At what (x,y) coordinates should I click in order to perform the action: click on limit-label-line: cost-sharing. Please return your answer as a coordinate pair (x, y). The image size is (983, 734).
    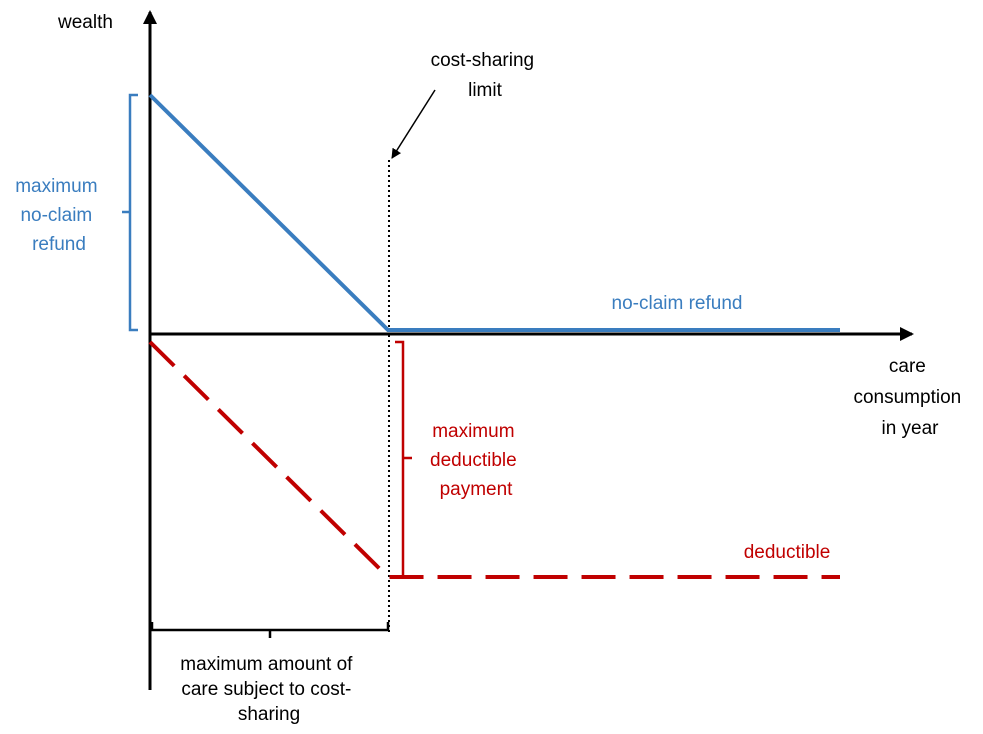
    Looking at the image, I should click on (483, 60).